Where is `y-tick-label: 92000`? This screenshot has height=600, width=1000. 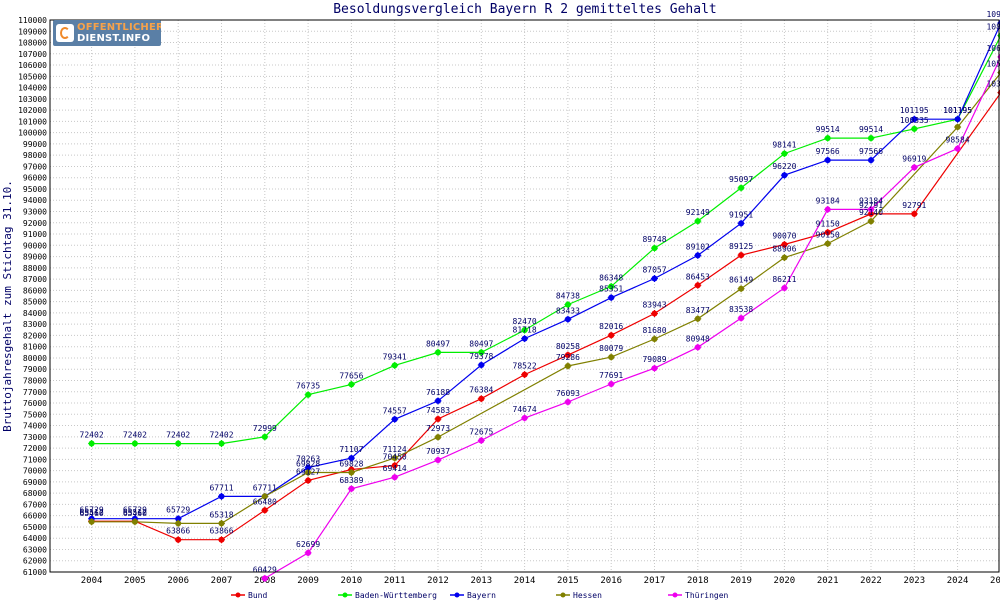 y-tick-label: 92000 is located at coordinates (35, 223).